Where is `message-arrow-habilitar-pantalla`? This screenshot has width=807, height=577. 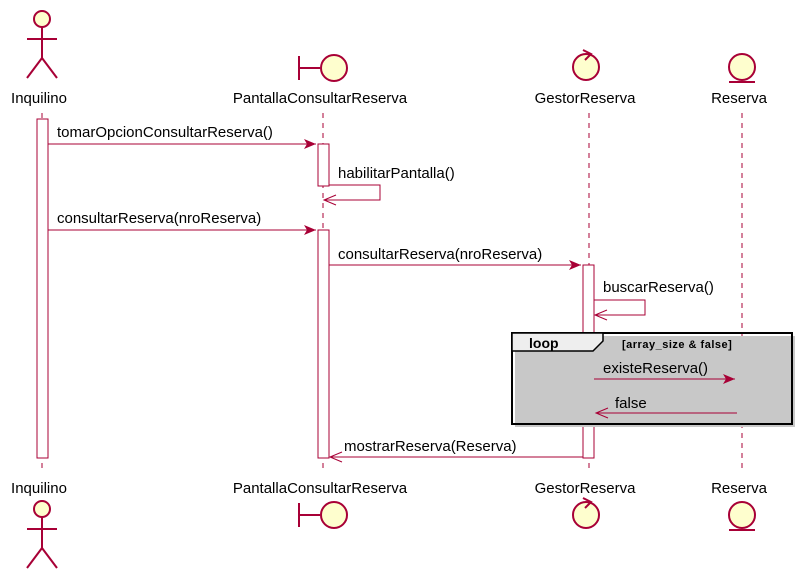
message-arrow-habilitar-pantalla is located at coordinates (352, 192).